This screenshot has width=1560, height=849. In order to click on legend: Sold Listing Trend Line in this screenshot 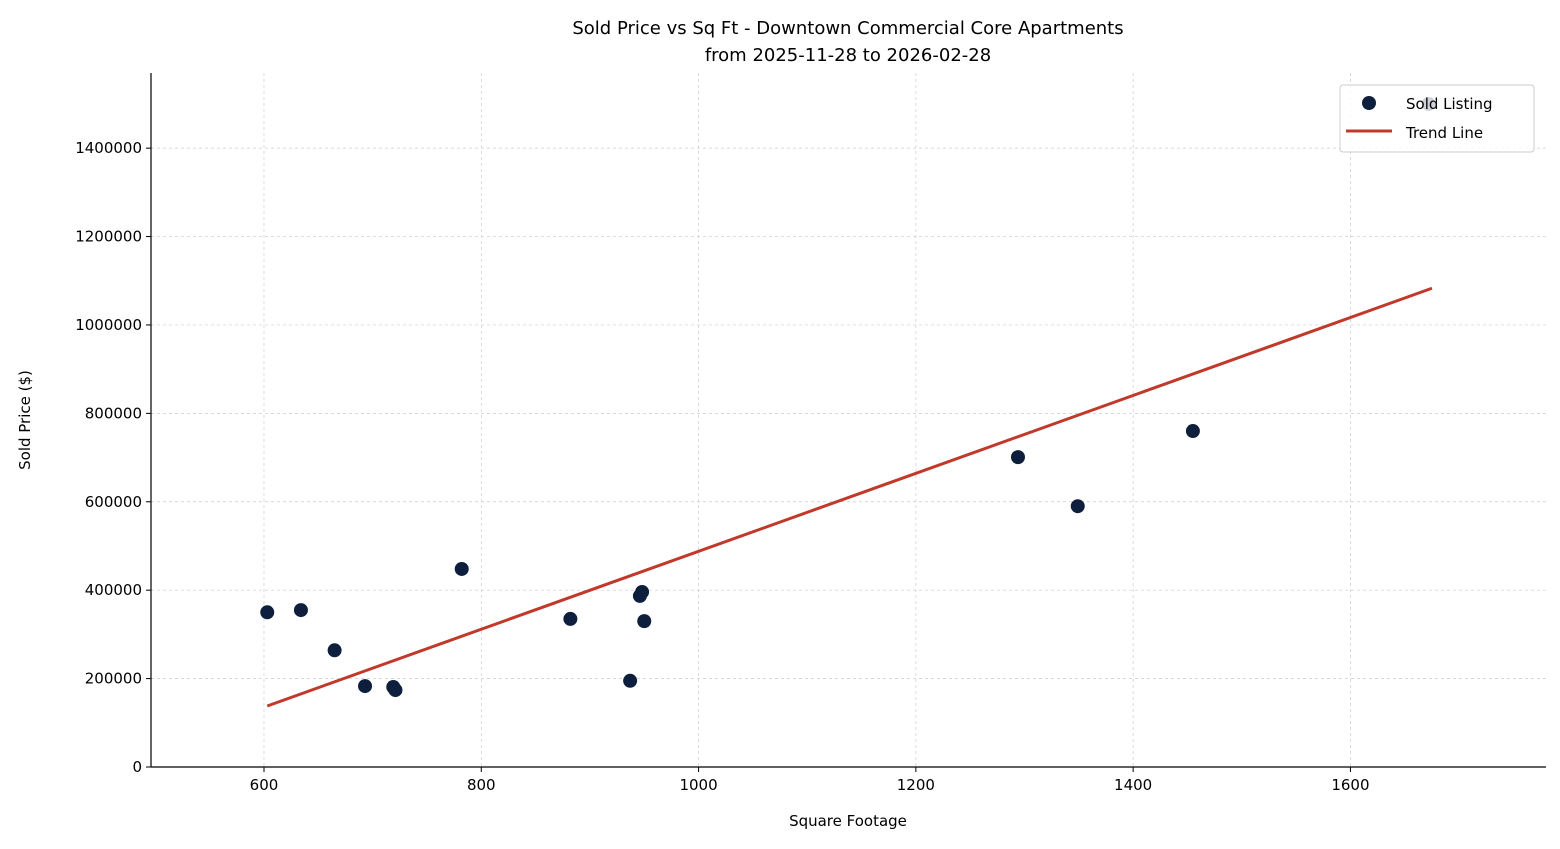, I will do `click(1437, 118)`.